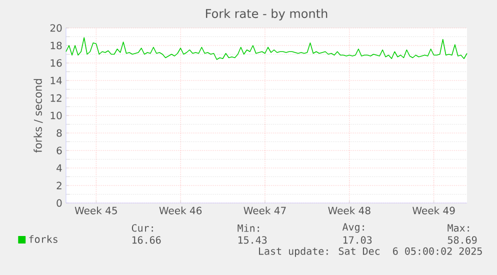  I want to click on y-tick-label: 4, so click(59, 168).